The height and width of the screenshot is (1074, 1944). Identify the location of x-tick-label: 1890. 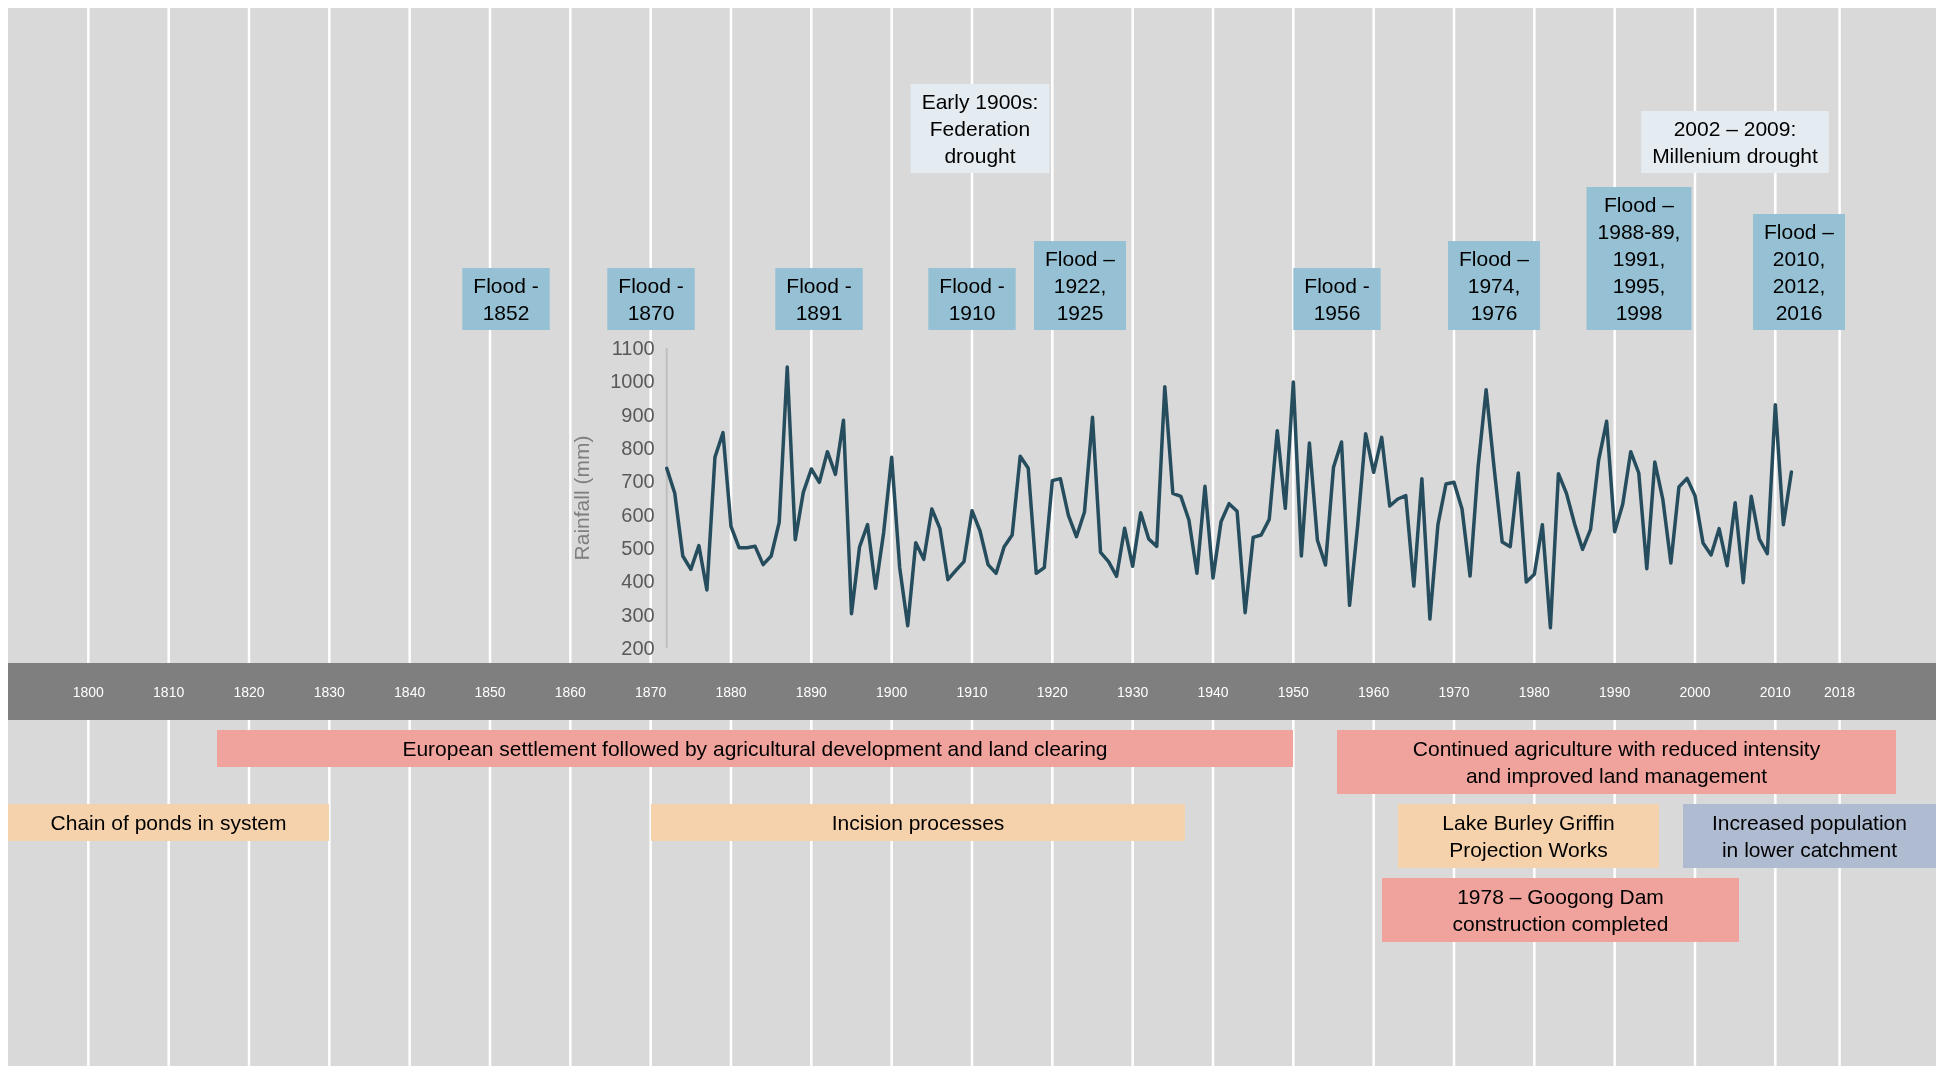
(811, 691).